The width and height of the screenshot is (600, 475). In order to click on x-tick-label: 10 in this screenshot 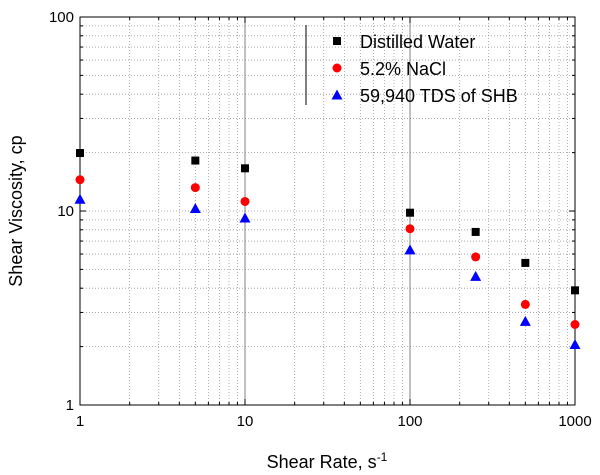, I will do `click(245, 421)`.